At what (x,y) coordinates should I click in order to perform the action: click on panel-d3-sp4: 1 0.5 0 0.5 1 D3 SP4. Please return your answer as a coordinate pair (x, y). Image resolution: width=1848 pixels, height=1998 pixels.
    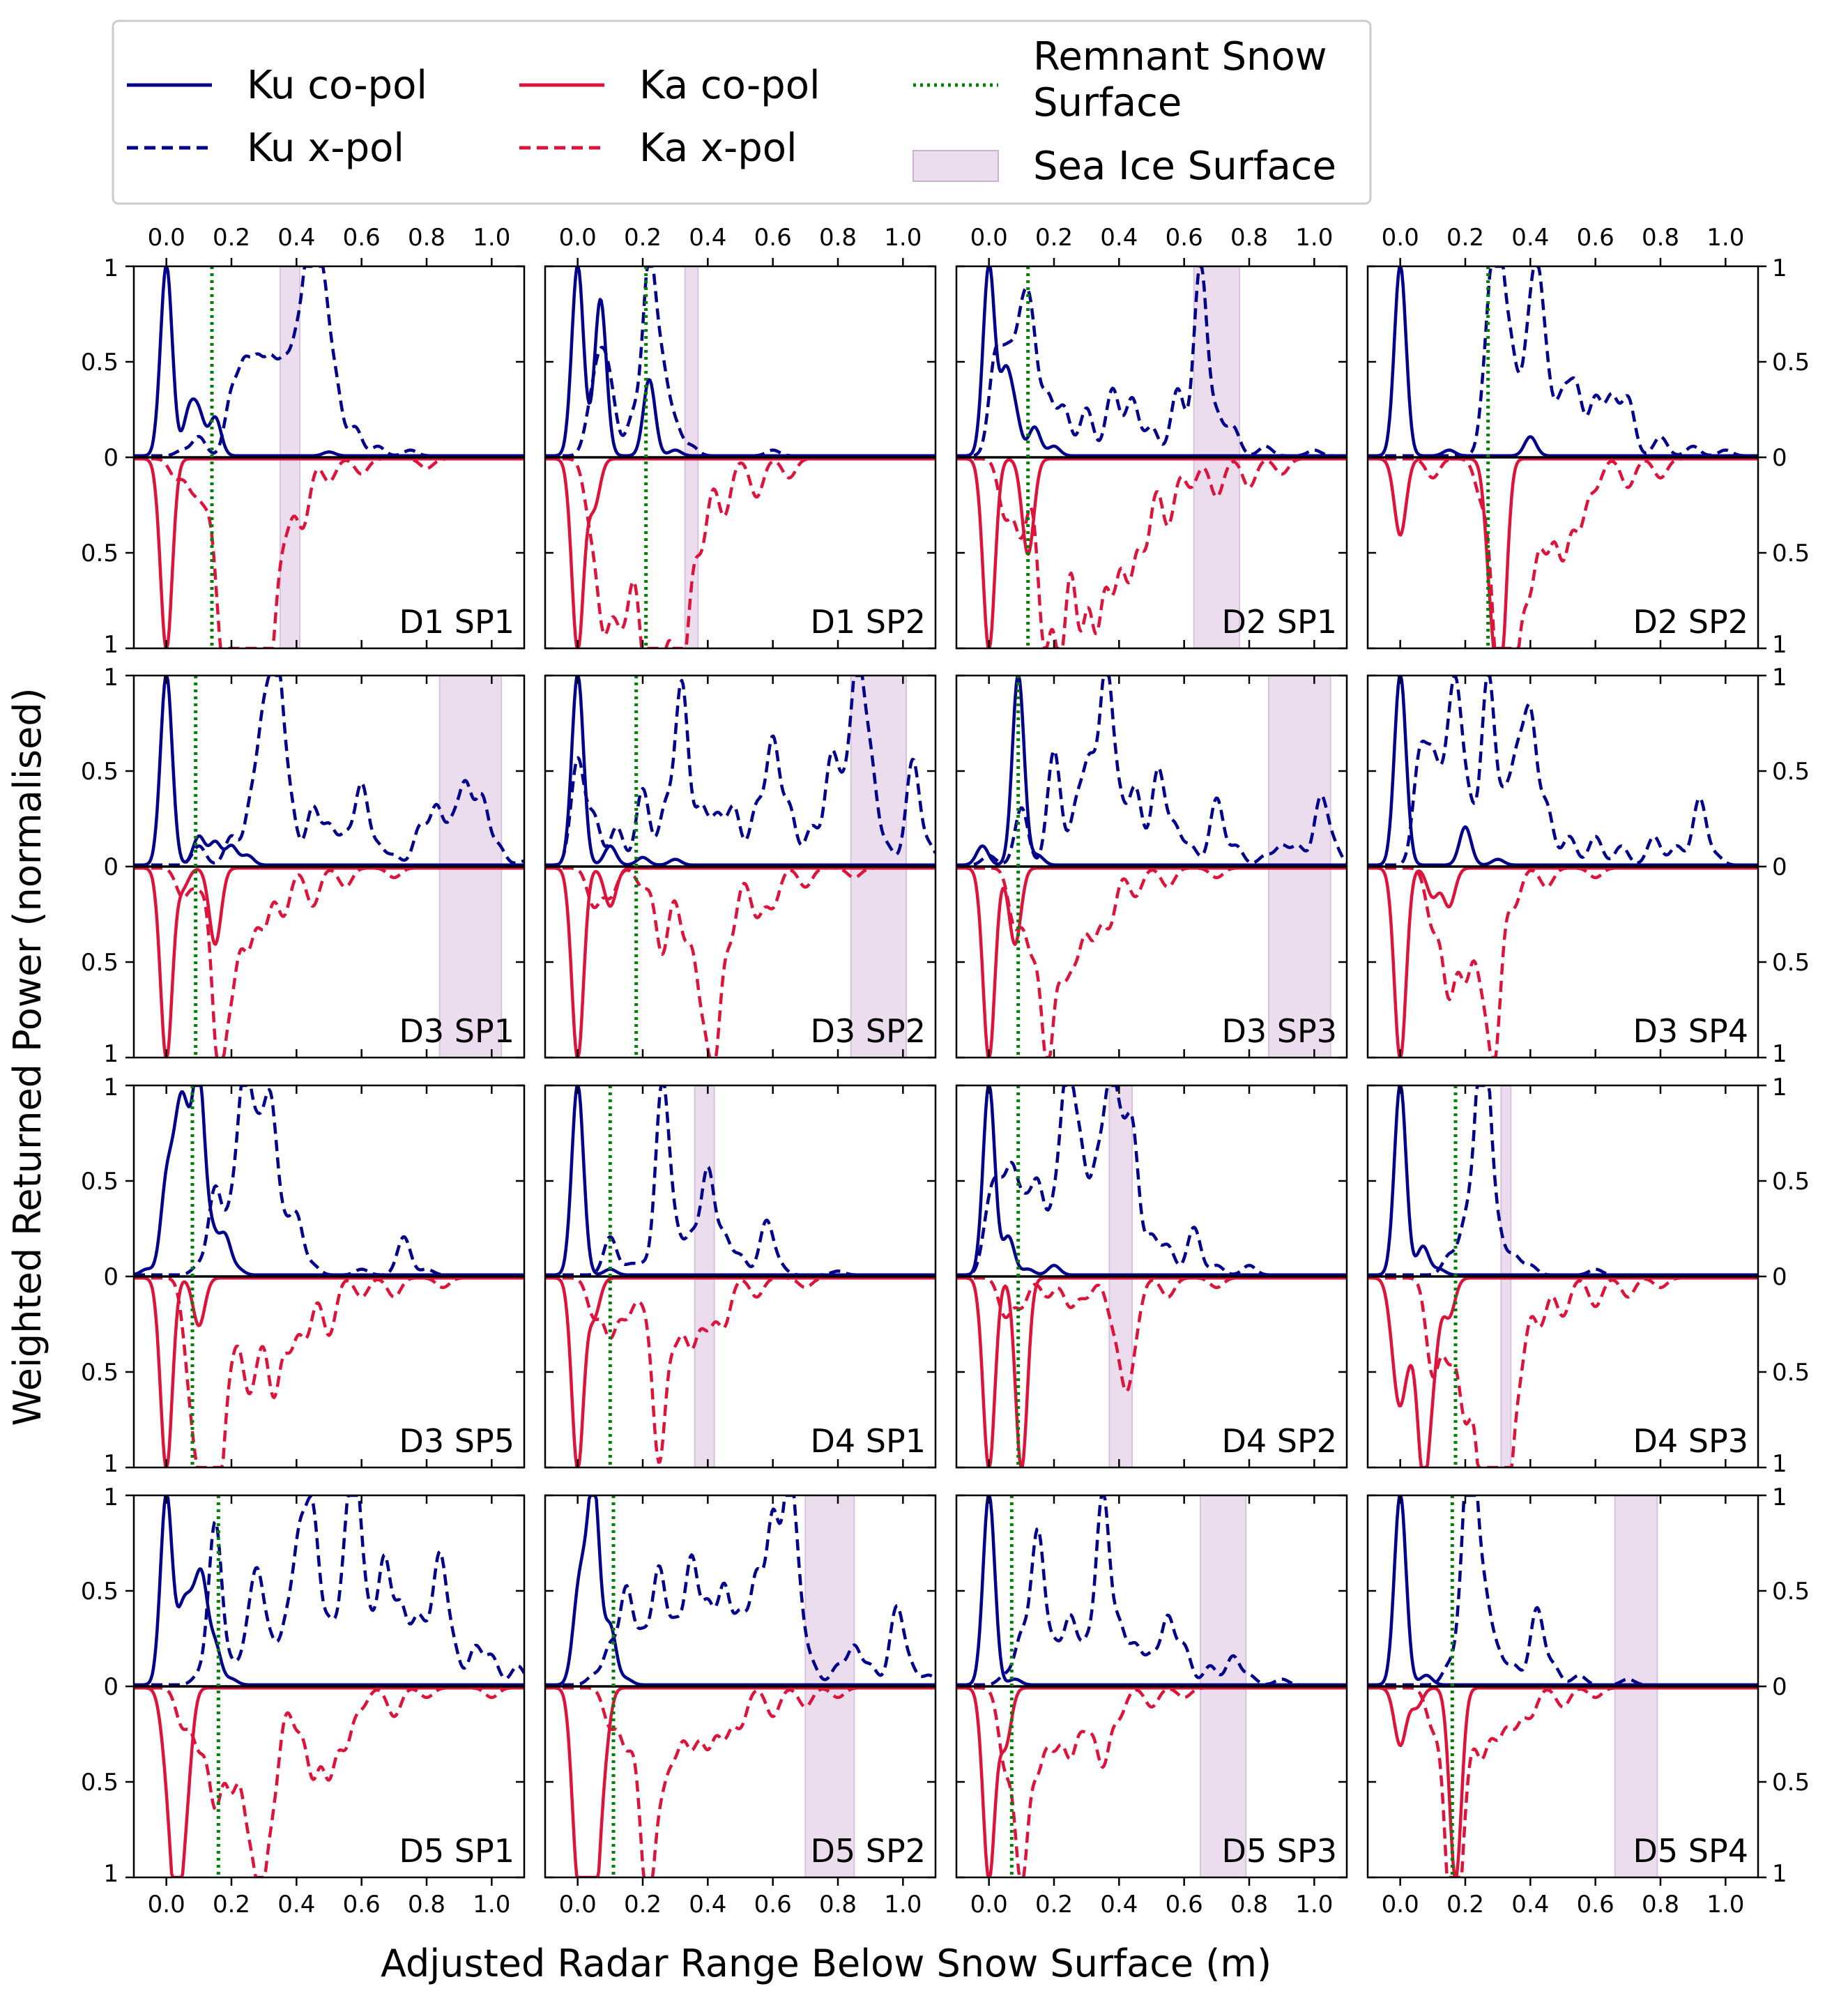
    Looking at the image, I should click on (1588, 866).